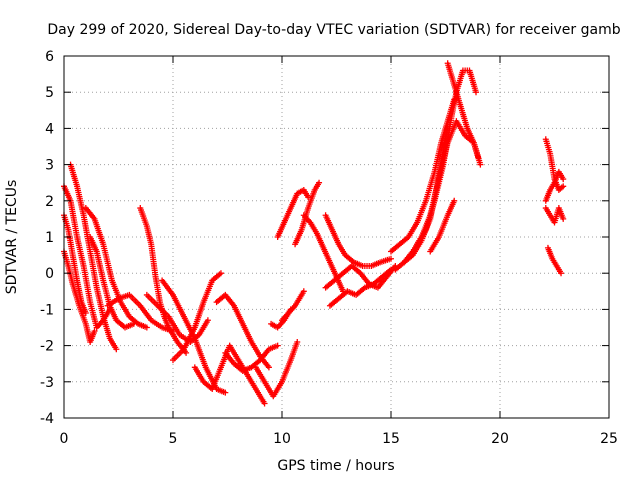 The image size is (640, 480). I want to click on series-arc27, so click(447, 157).